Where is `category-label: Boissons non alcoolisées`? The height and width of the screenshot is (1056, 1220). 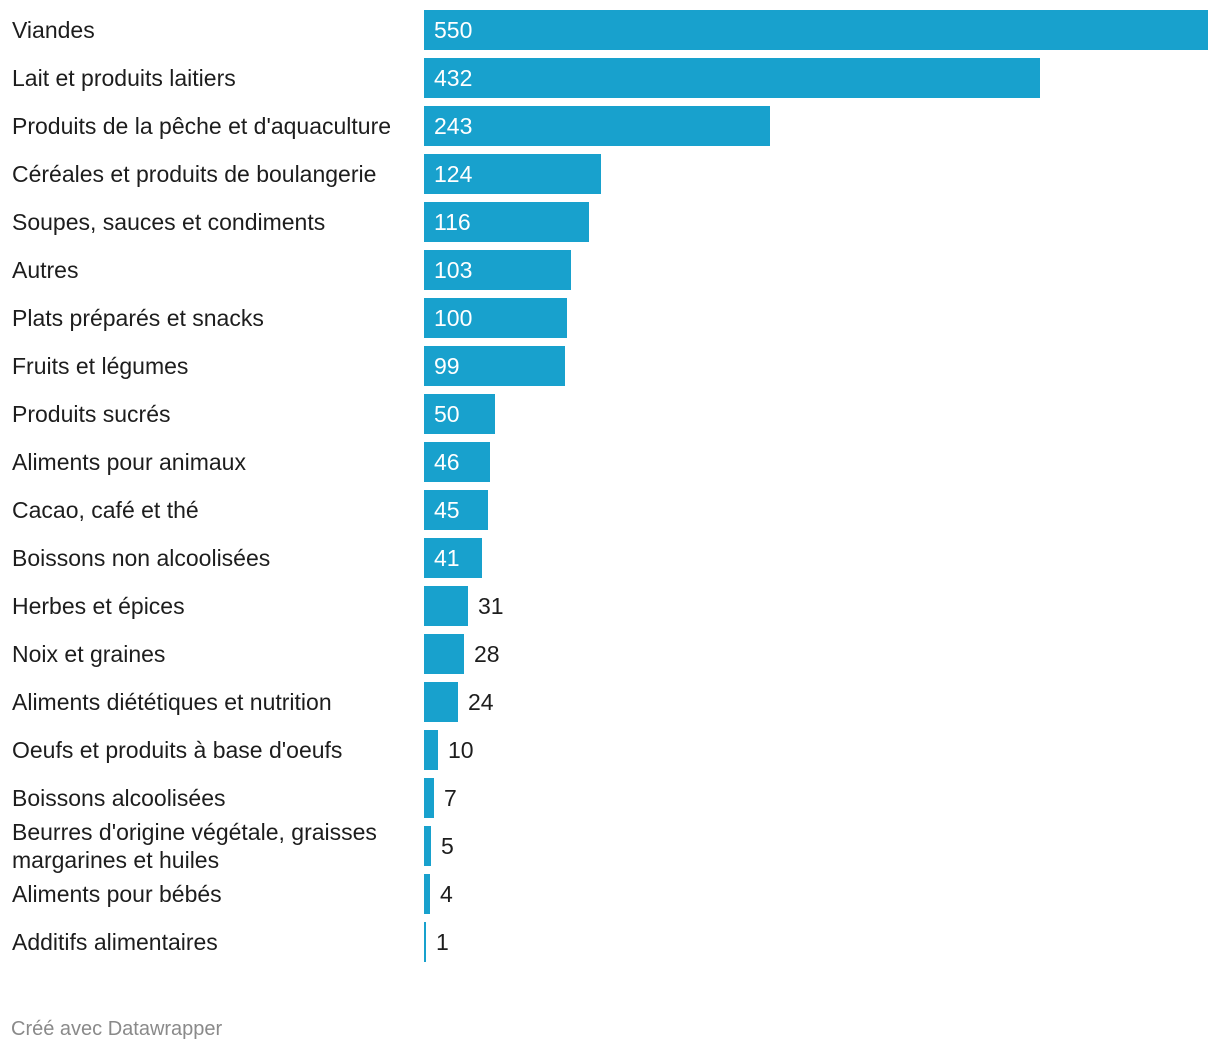 category-label: Boissons non alcoolisées is located at coordinates (141, 558).